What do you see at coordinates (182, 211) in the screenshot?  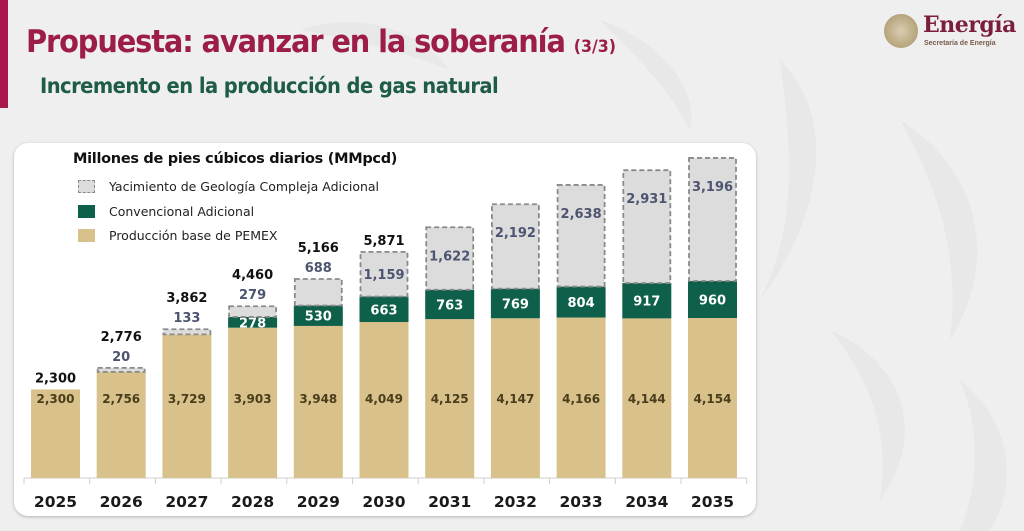 I see `legend-label-conventional: Convencional Adicional` at bounding box center [182, 211].